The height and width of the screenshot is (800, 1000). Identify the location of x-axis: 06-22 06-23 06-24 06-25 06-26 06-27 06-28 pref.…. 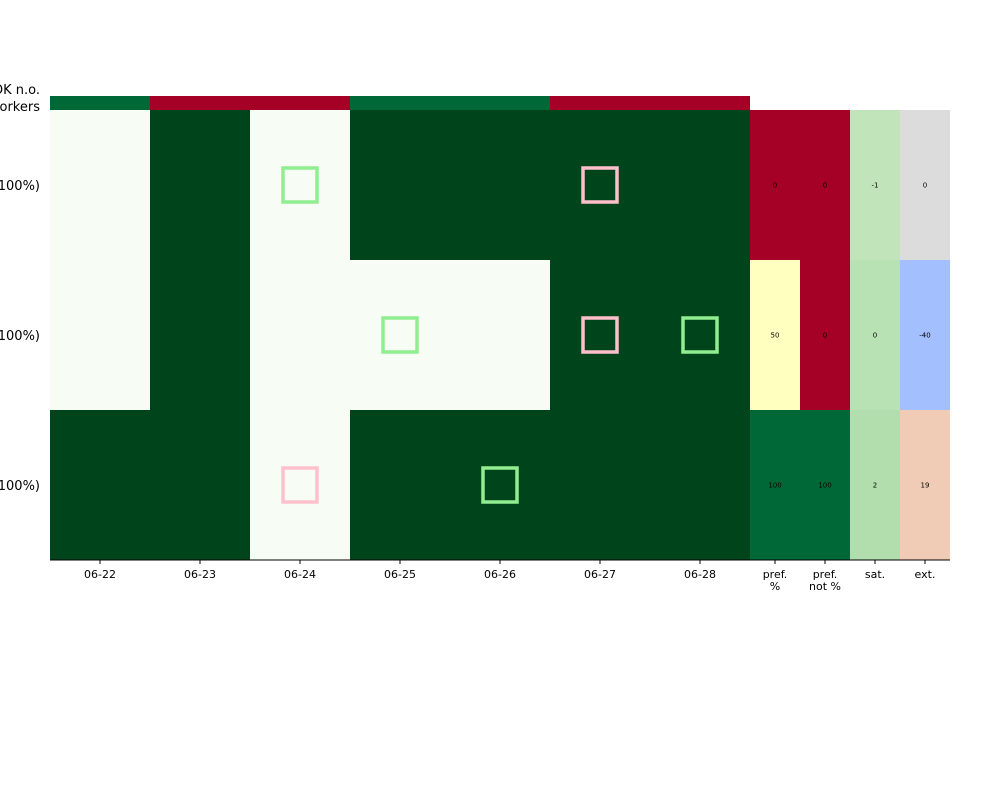
(500, 576).